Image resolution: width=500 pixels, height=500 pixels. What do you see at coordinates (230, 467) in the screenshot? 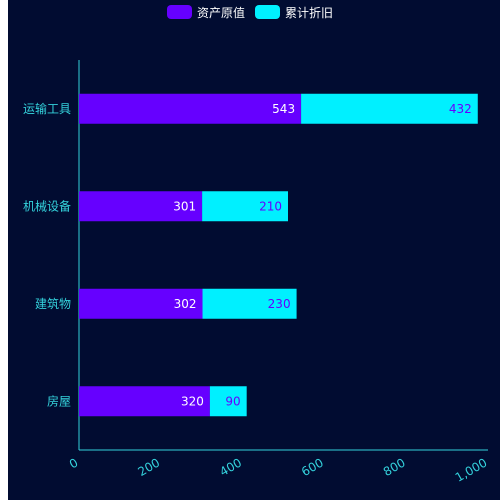
I see `x-tick-label: 400` at bounding box center [230, 467].